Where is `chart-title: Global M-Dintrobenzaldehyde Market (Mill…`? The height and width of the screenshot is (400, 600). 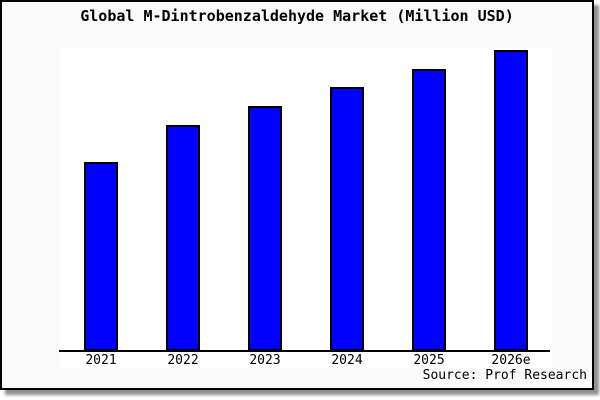
chart-title: Global M-Dintrobenzaldehyde Market (Mill… is located at coordinates (297, 16).